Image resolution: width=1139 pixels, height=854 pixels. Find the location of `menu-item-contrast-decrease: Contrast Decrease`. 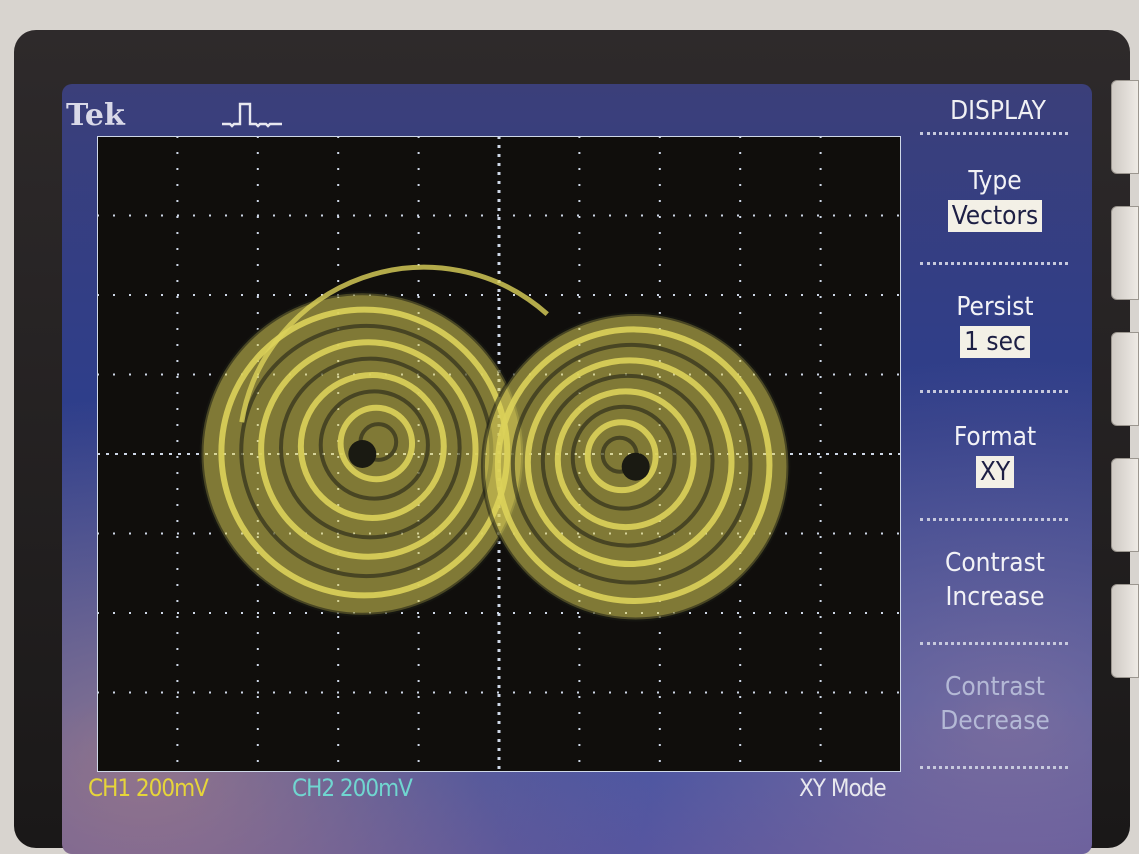

menu-item-contrast-decrease: Contrast Decrease is located at coordinates (995, 704).